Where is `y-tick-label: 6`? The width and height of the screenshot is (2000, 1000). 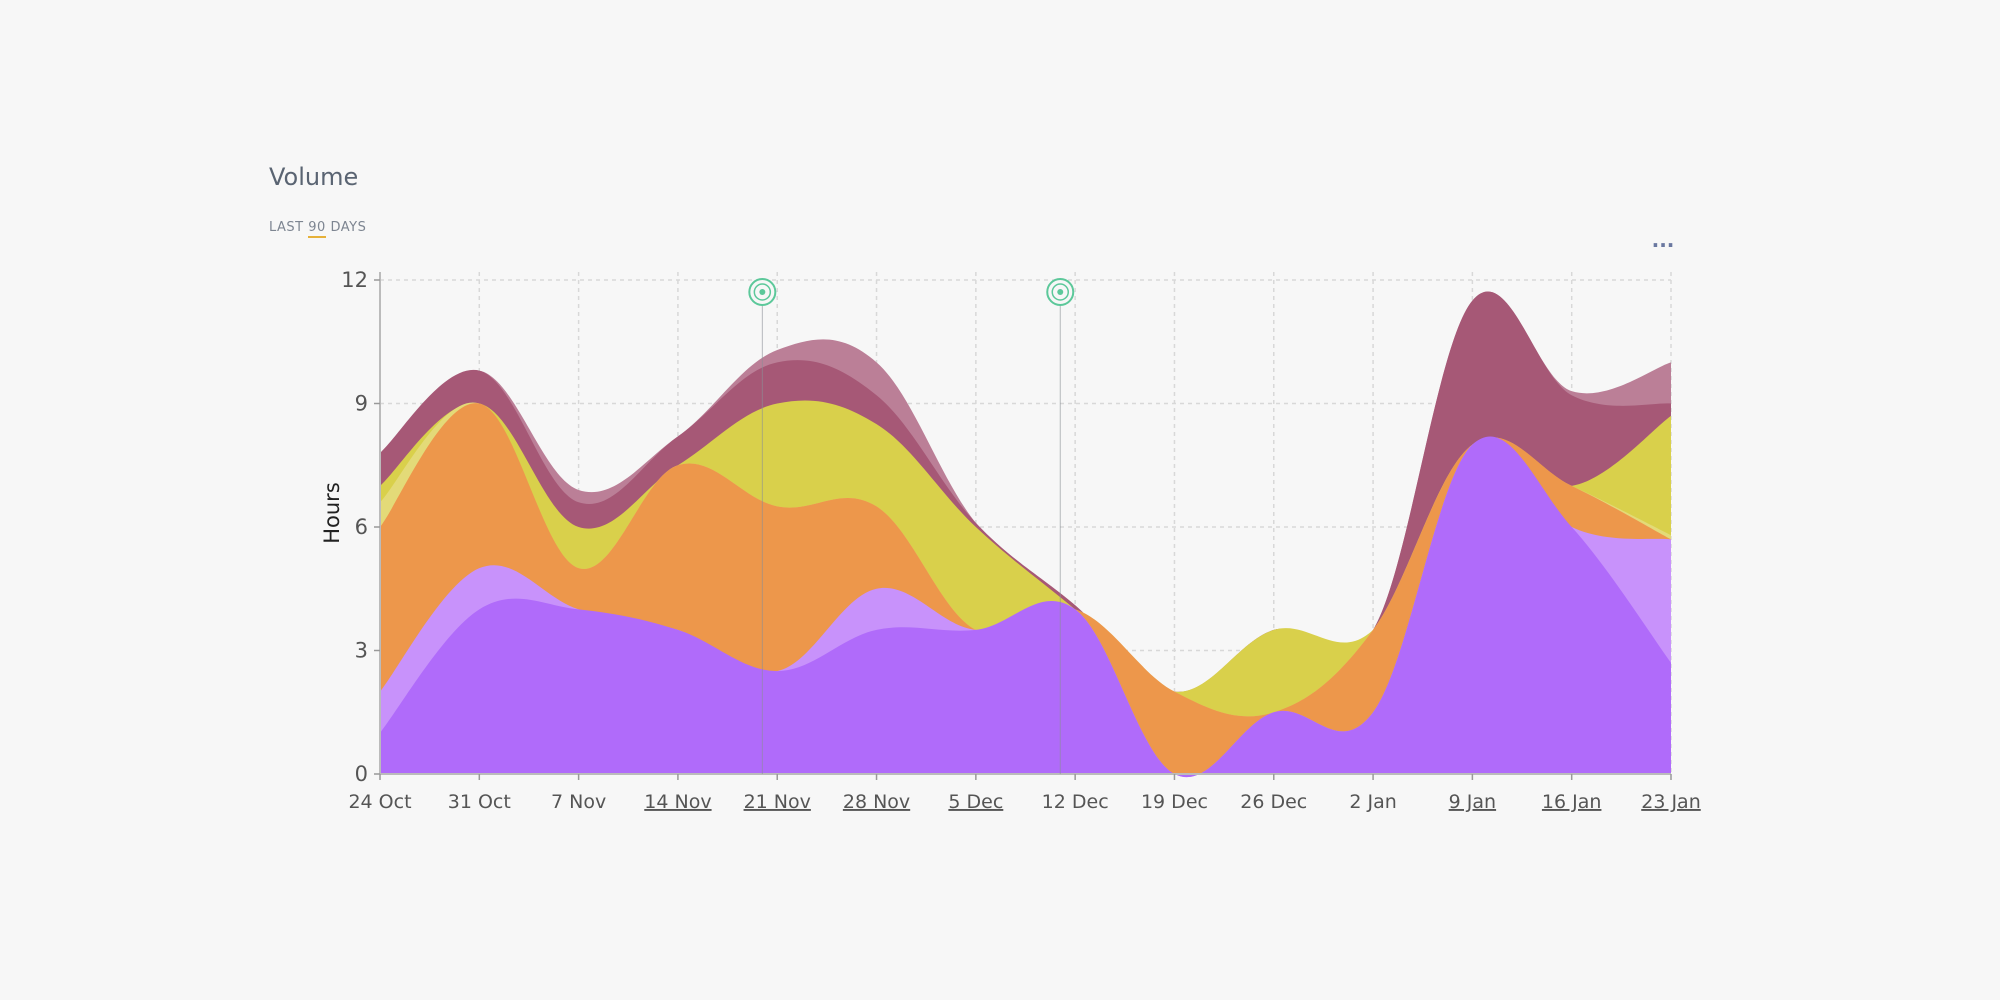
y-tick-label: 6 is located at coordinates (361, 527).